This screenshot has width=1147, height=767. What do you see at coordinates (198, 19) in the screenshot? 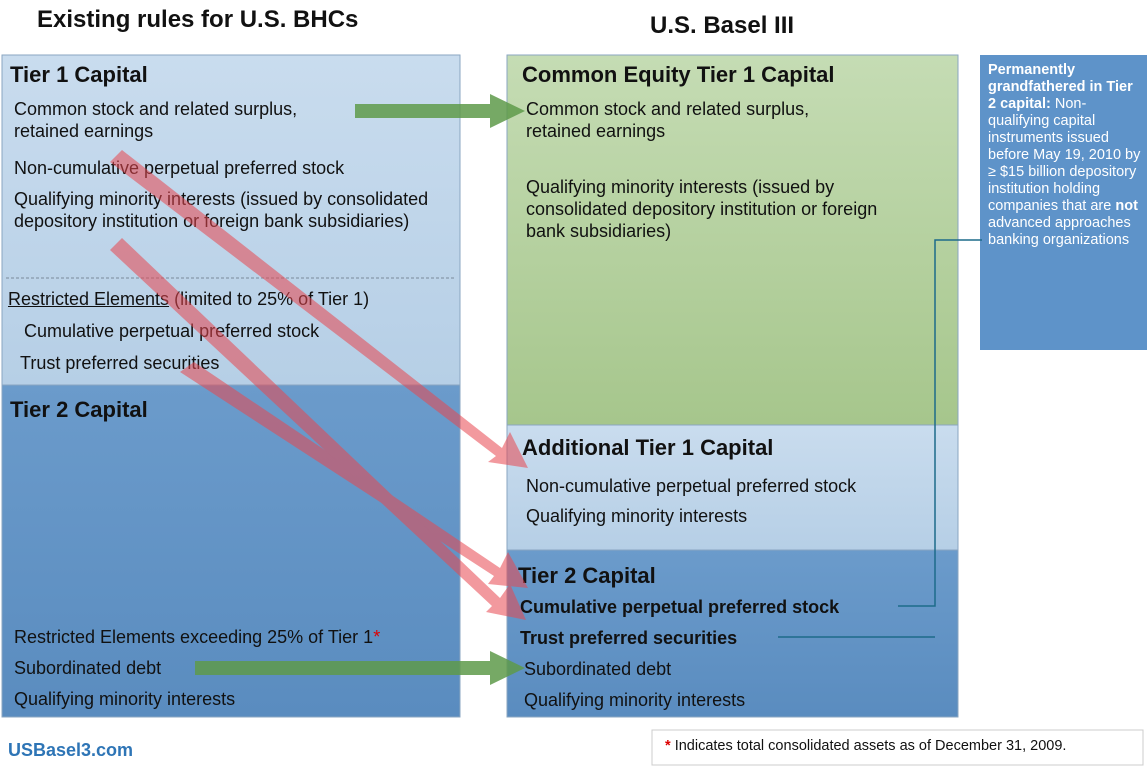
I see `left-title: Existing rules for U.S. BHCs` at bounding box center [198, 19].